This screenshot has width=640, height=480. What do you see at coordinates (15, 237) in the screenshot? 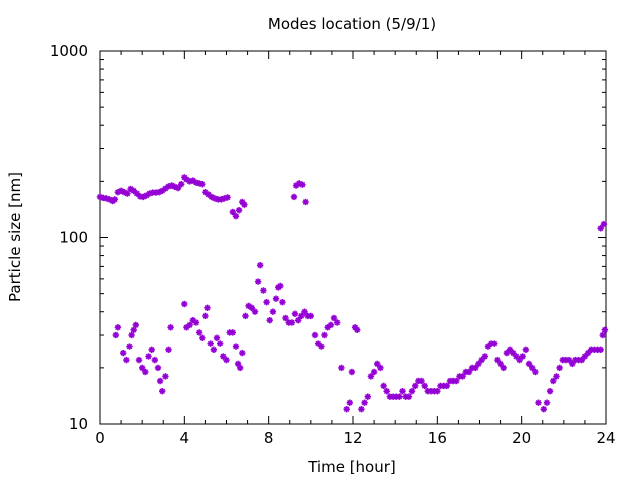
I see `y-axis-label: Particle size [nm]` at bounding box center [15, 237].